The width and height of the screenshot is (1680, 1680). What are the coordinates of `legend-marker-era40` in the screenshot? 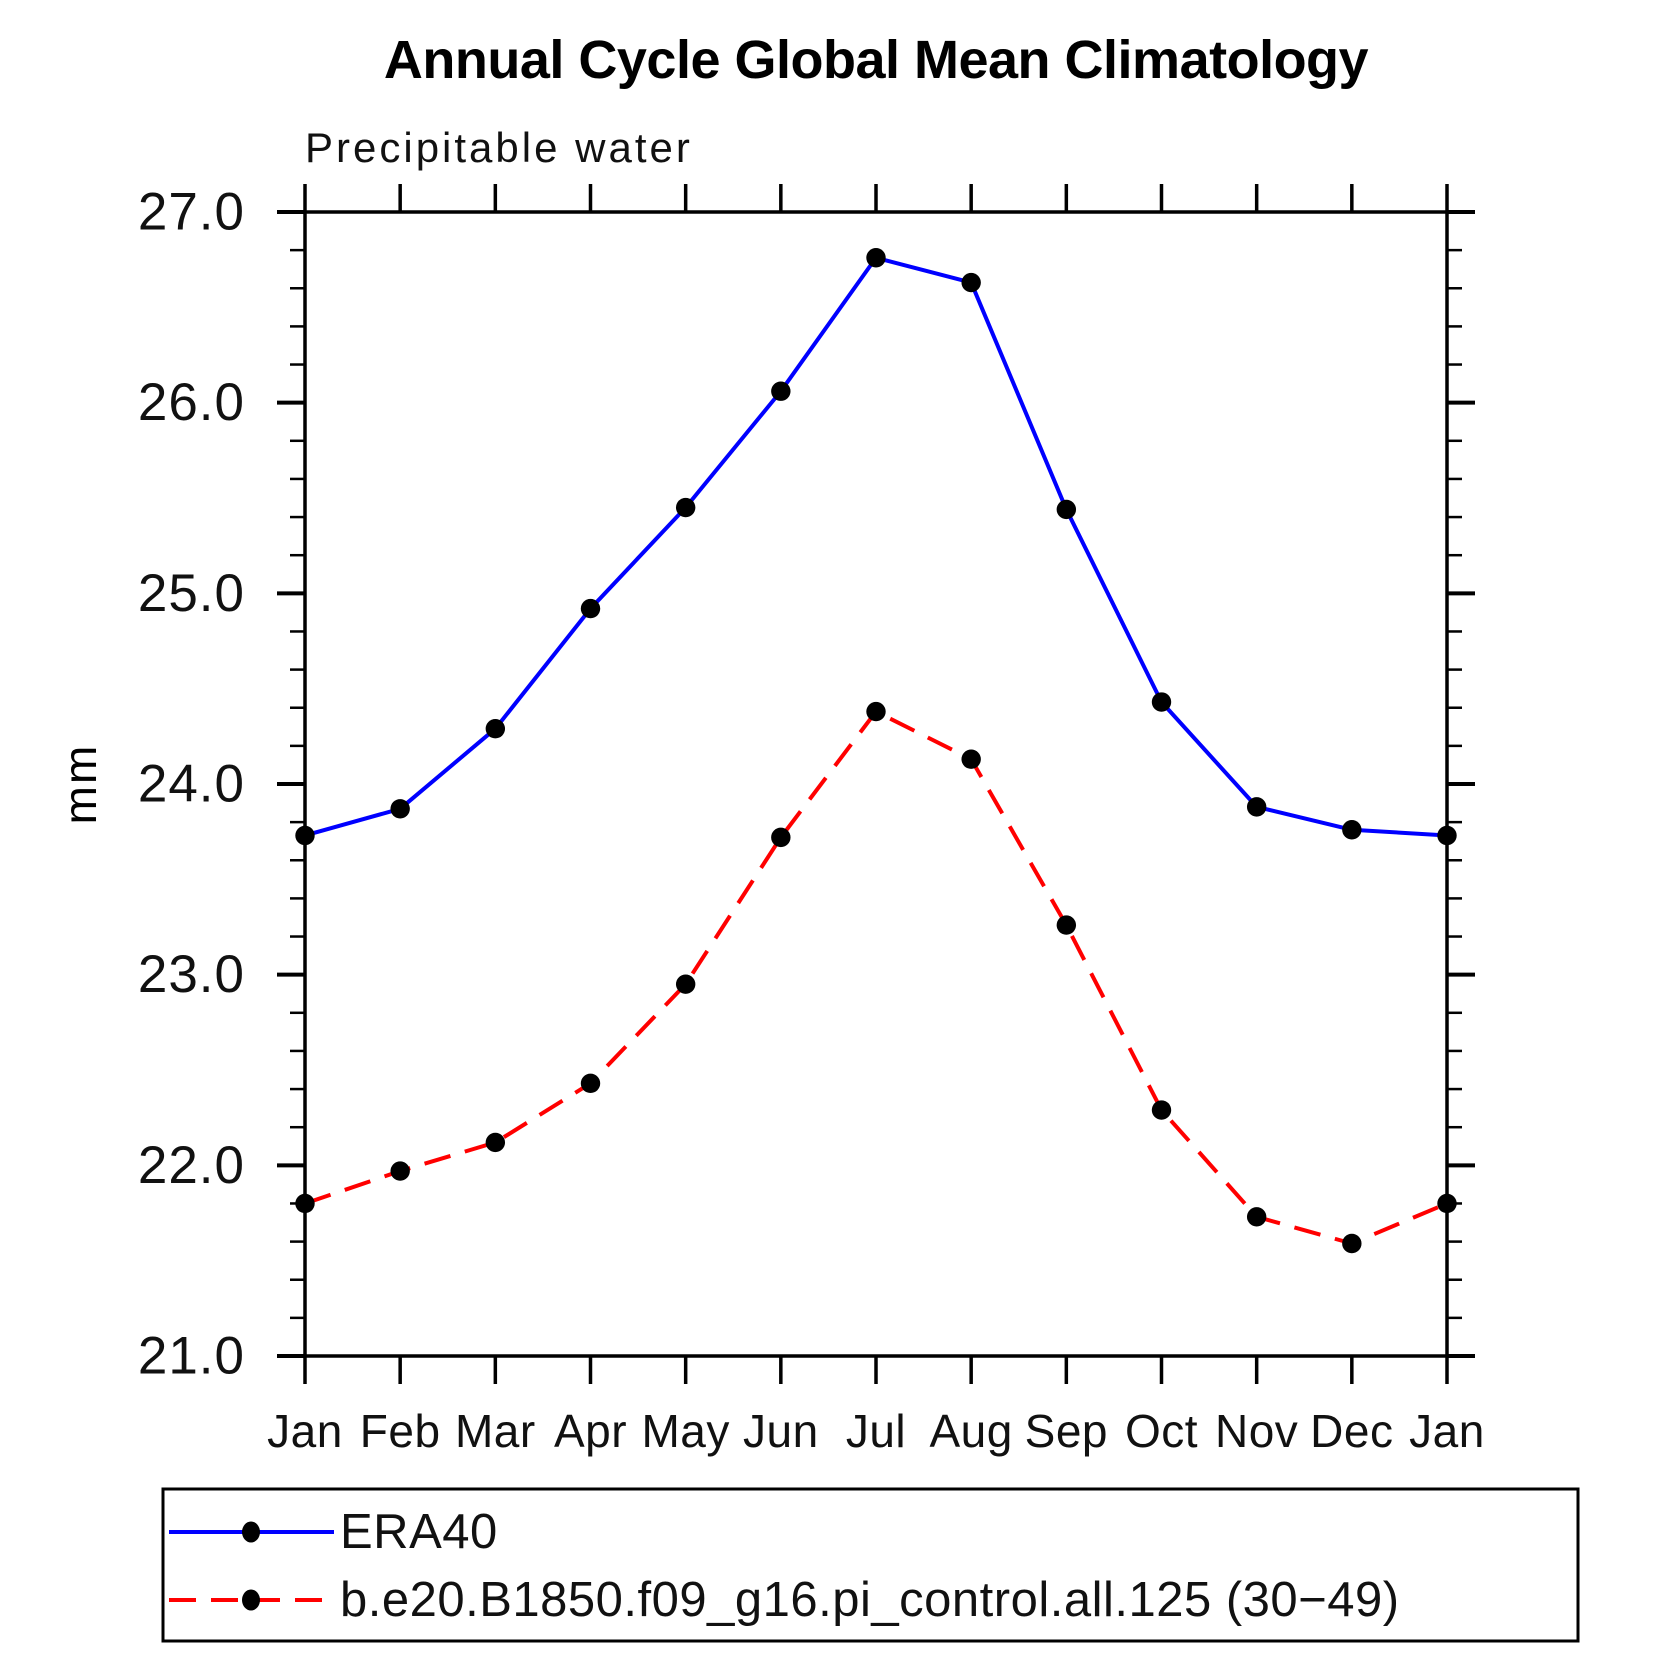 It's located at (251, 1532).